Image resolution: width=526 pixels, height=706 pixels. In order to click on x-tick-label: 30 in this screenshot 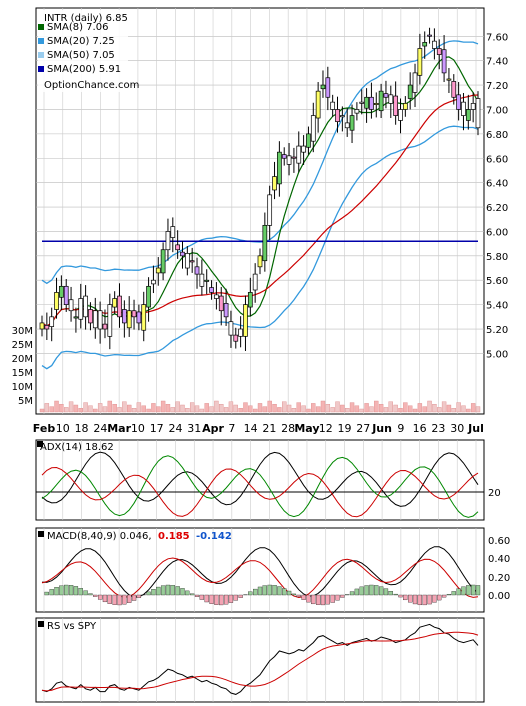, I will do `click(457, 428)`.